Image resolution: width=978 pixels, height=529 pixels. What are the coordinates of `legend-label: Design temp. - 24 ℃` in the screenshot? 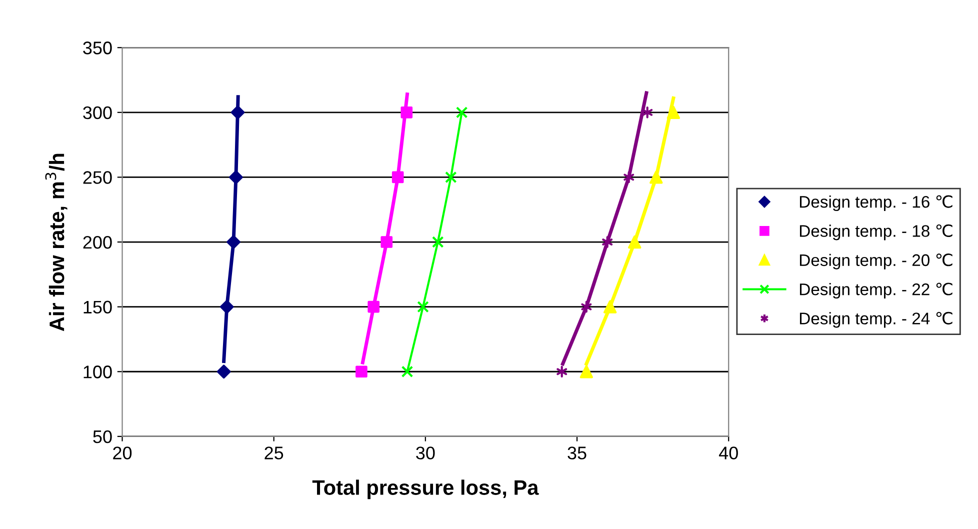 It's located at (876, 320).